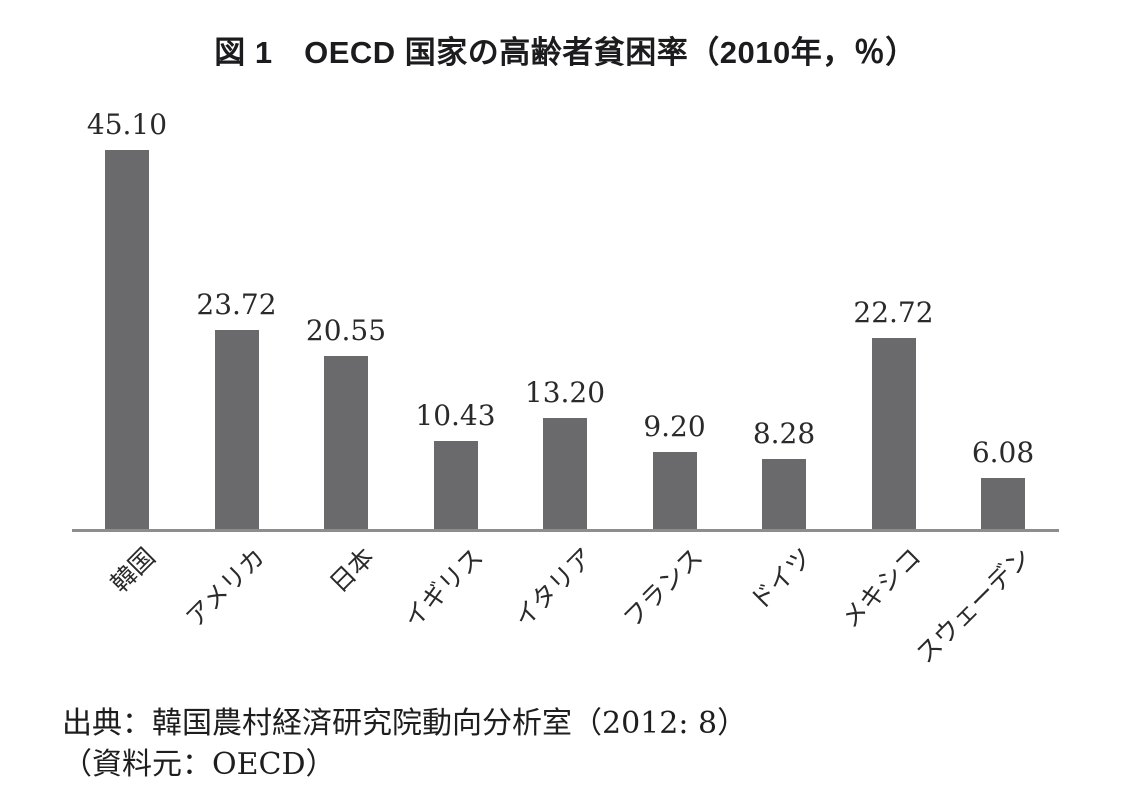 The image size is (1131, 809). What do you see at coordinates (565, 530) in the screenshot?
I see `x-axis-line` at bounding box center [565, 530].